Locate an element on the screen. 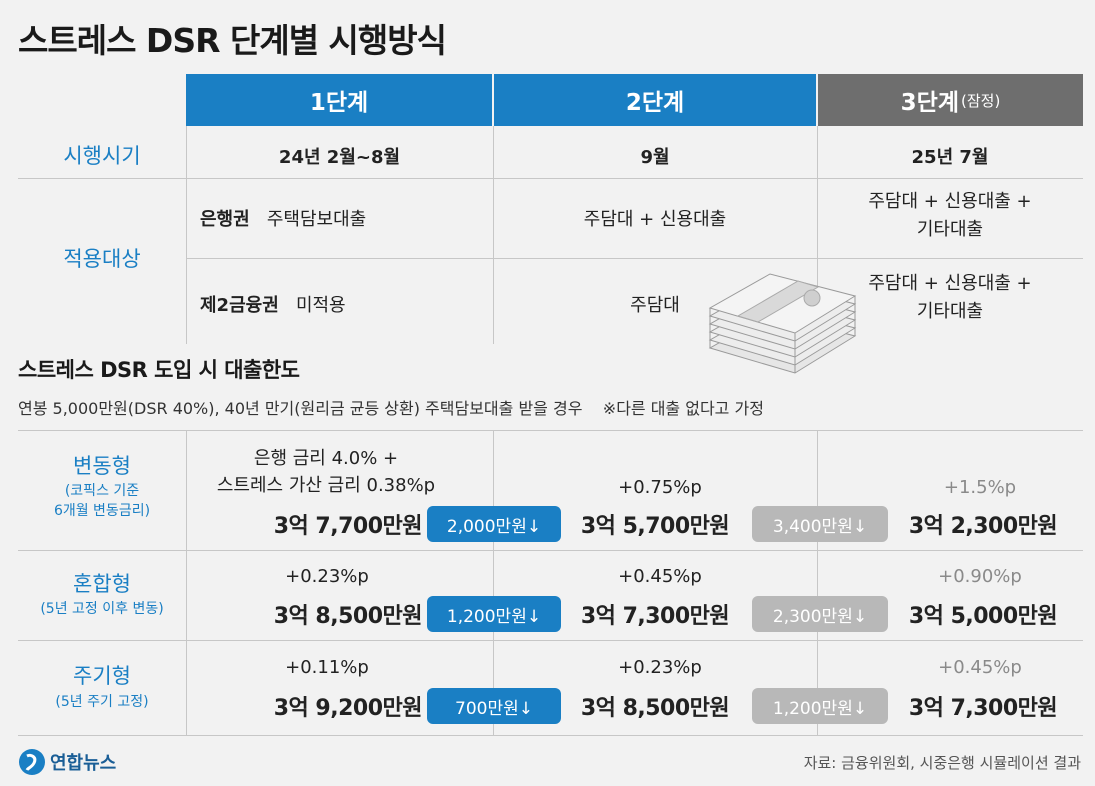 Image resolution: width=1095 pixels, height=786 pixels. schedule-label: 시행시기 is located at coordinates (102, 156).